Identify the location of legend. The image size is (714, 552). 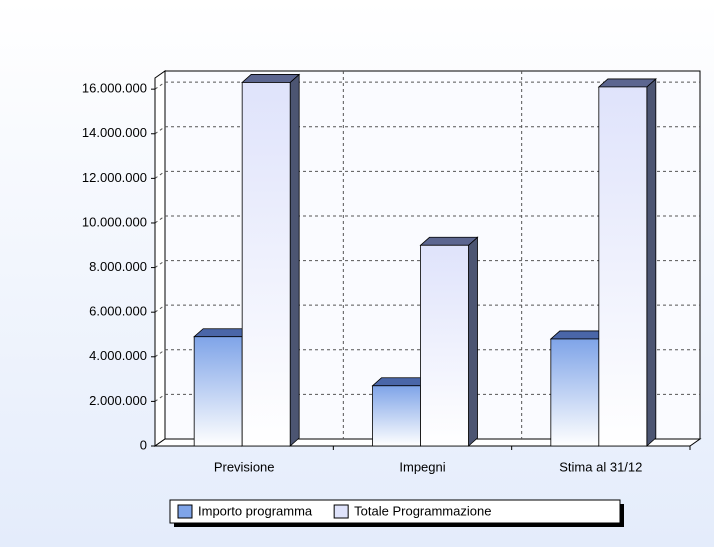
(395, 511).